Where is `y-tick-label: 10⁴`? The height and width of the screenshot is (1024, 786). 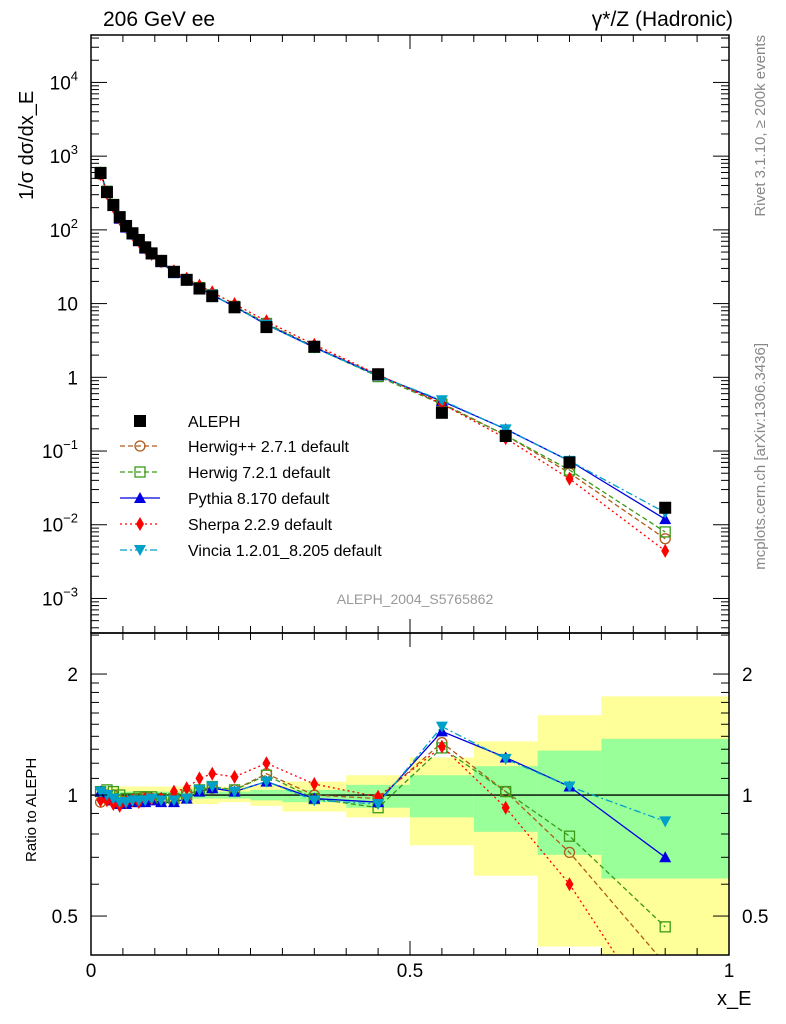 y-tick-label: 10⁴ is located at coordinates (64, 81).